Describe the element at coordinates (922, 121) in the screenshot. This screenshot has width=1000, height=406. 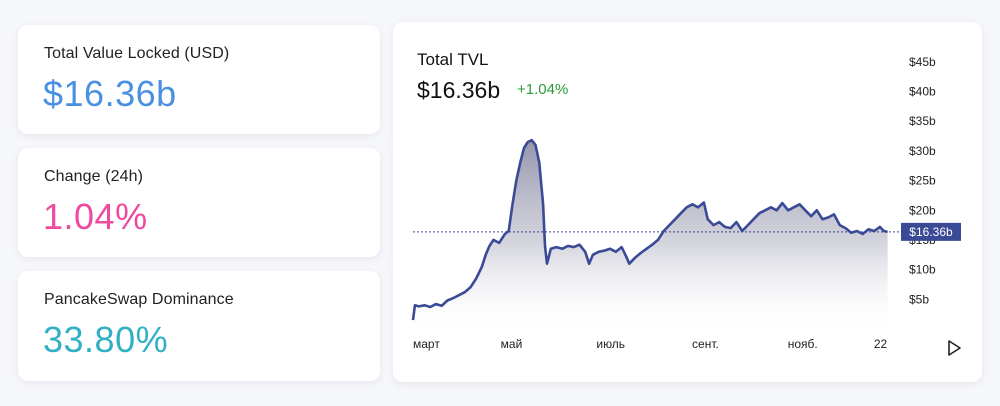
I see `y-tick-label: $35b` at that location.